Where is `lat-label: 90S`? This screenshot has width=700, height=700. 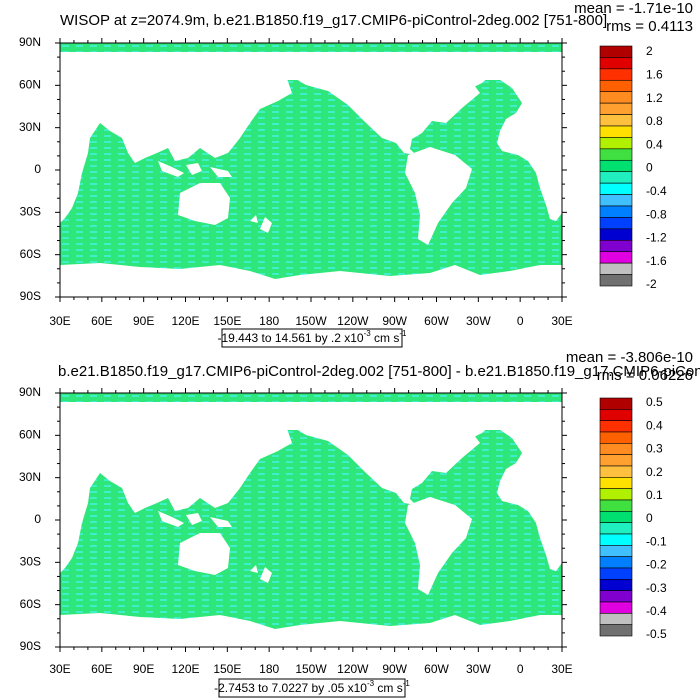
lat-label: 90S is located at coordinates (30, 646).